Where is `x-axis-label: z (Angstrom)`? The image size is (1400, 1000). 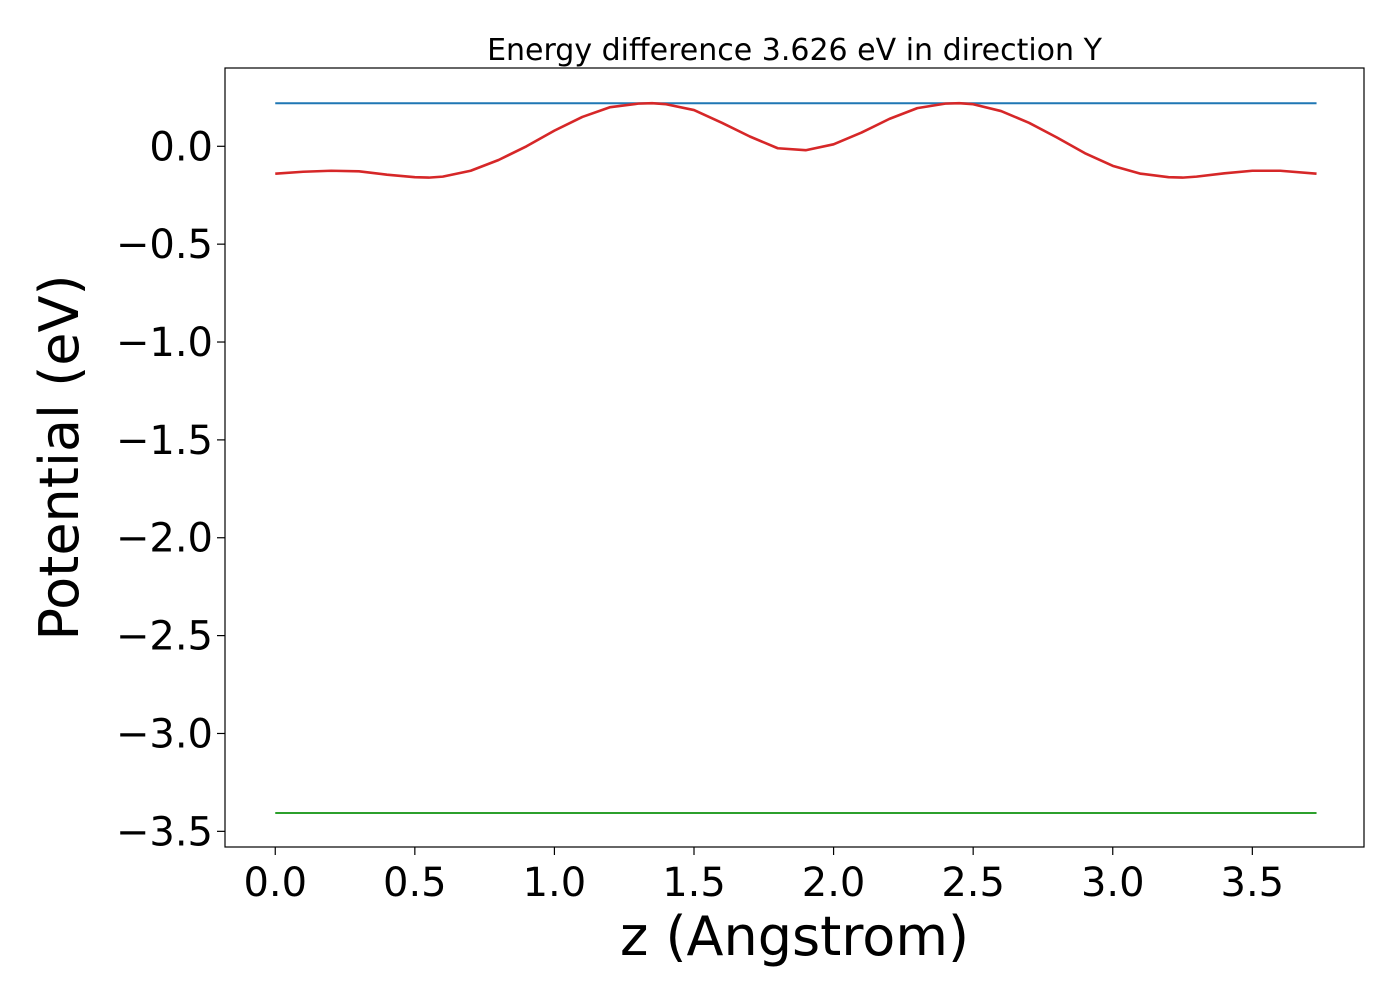
x-axis-label: z (Angstrom) is located at coordinates (794, 936).